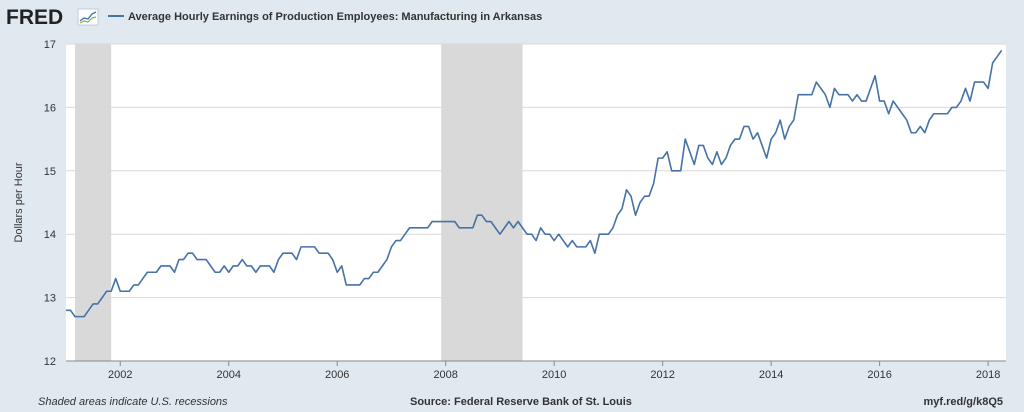 The image size is (1024, 412). Describe the element at coordinates (879, 375) in the screenshot. I see `x-tick-label: 2016` at that location.